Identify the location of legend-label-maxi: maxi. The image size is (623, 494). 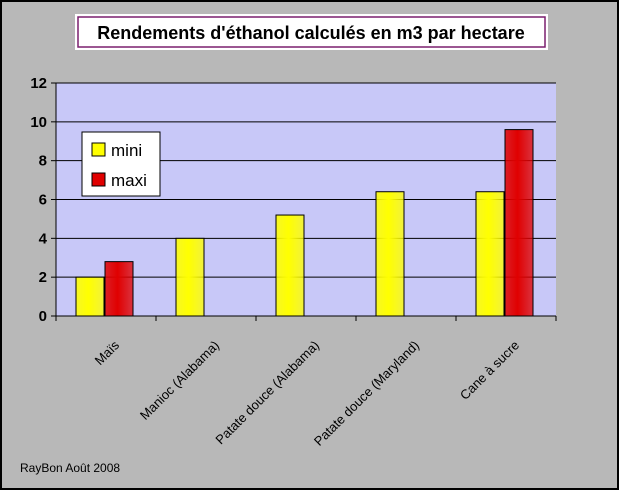
(129, 180).